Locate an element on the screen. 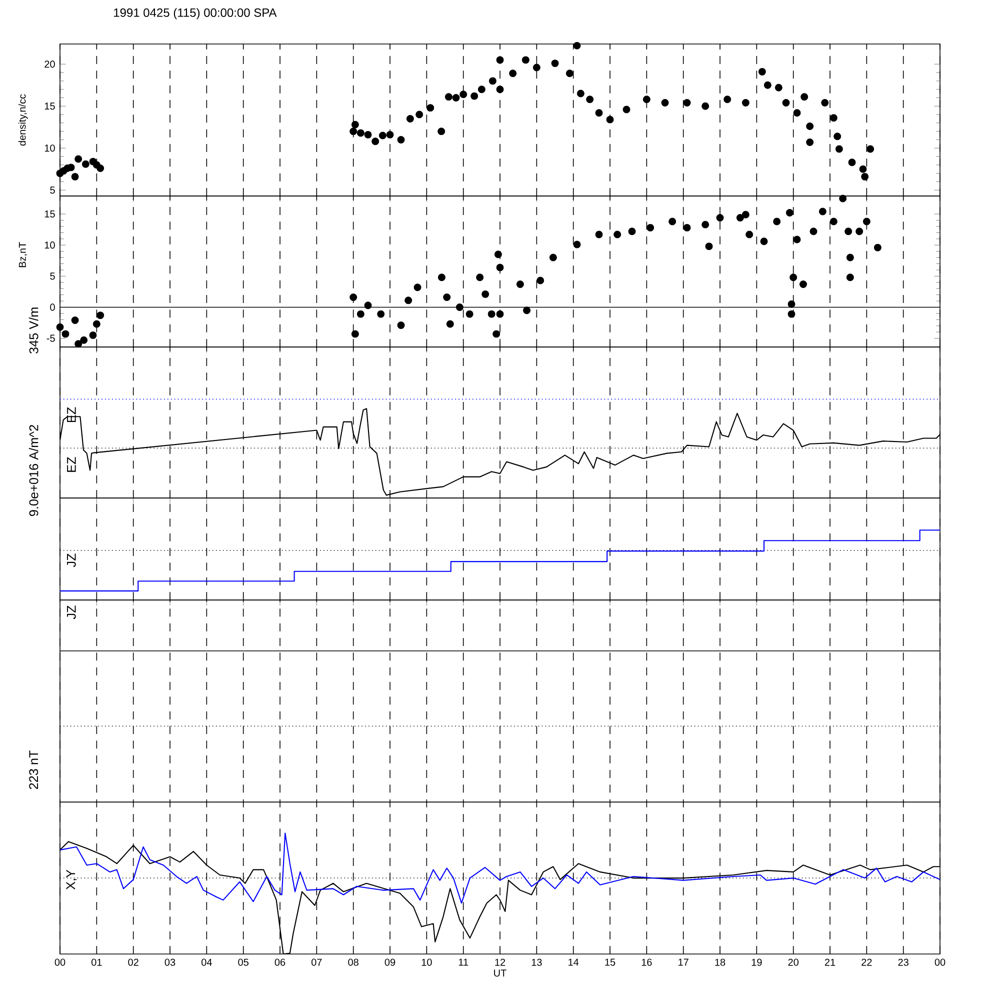 The width and height of the screenshot is (1000, 1000). x-tick-label: 13 is located at coordinates (537, 962).